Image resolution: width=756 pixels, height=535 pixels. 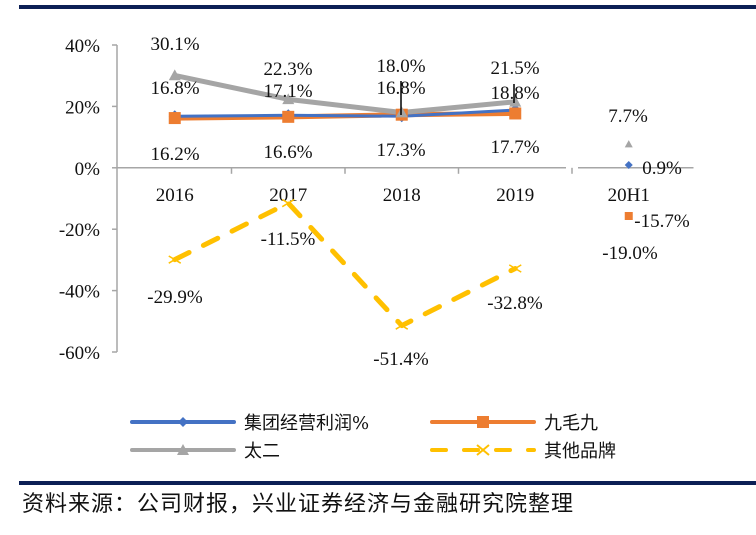 I want to click on data-label: 16.6%, so click(x=287, y=152).